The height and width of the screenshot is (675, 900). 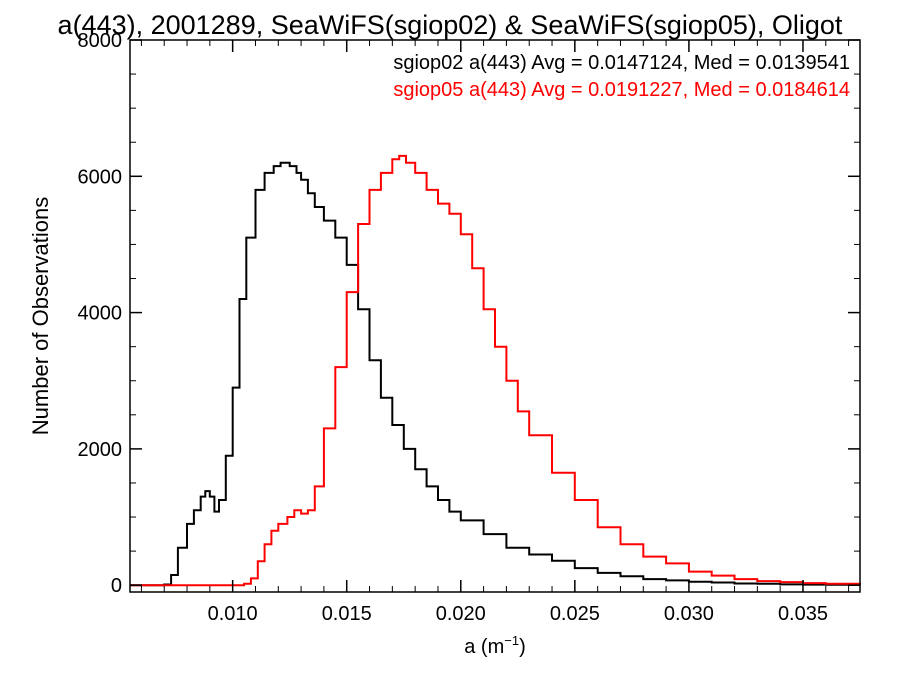 What do you see at coordinates (116, 586) in the screenshot?
I see `y-tick-label: 0` at bounding box center [116, 586].